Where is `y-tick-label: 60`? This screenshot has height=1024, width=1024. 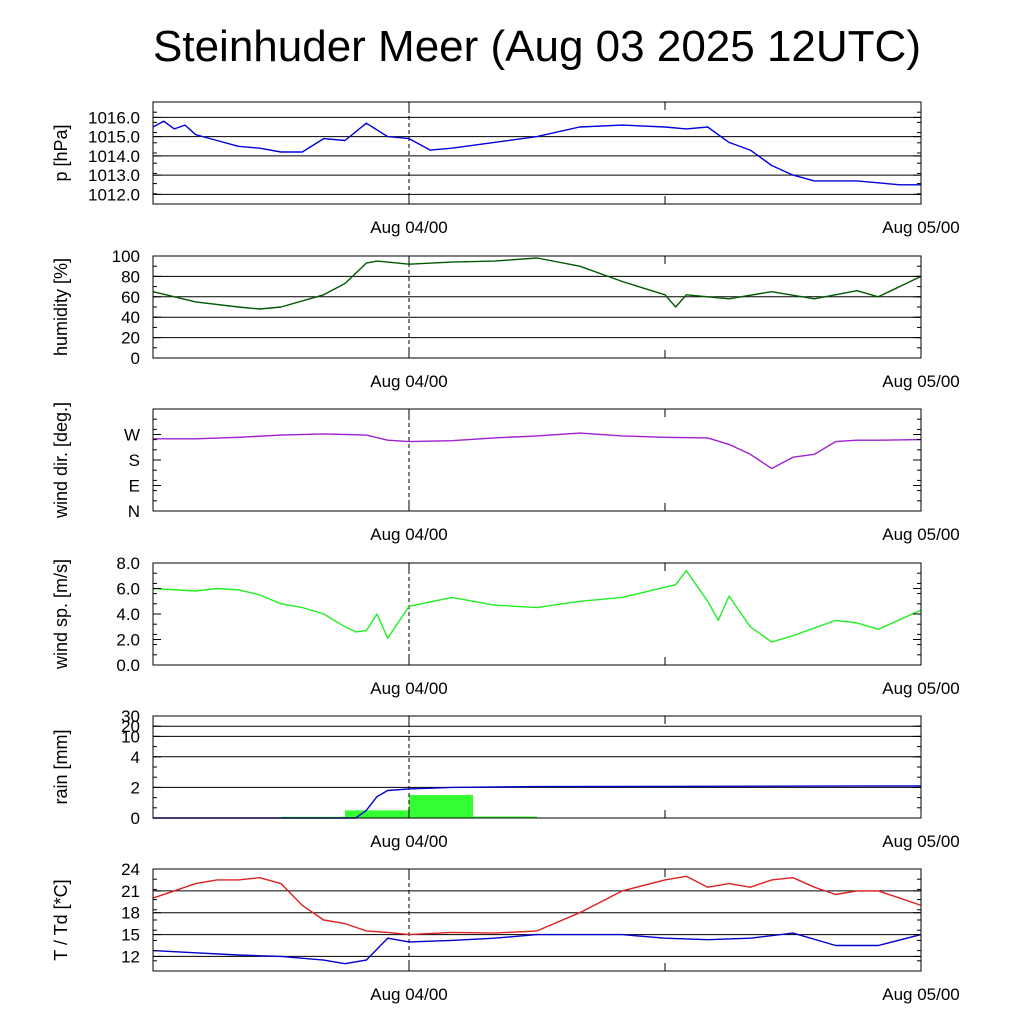
y-tick-label: 60 is located at coordinates (130, 297).